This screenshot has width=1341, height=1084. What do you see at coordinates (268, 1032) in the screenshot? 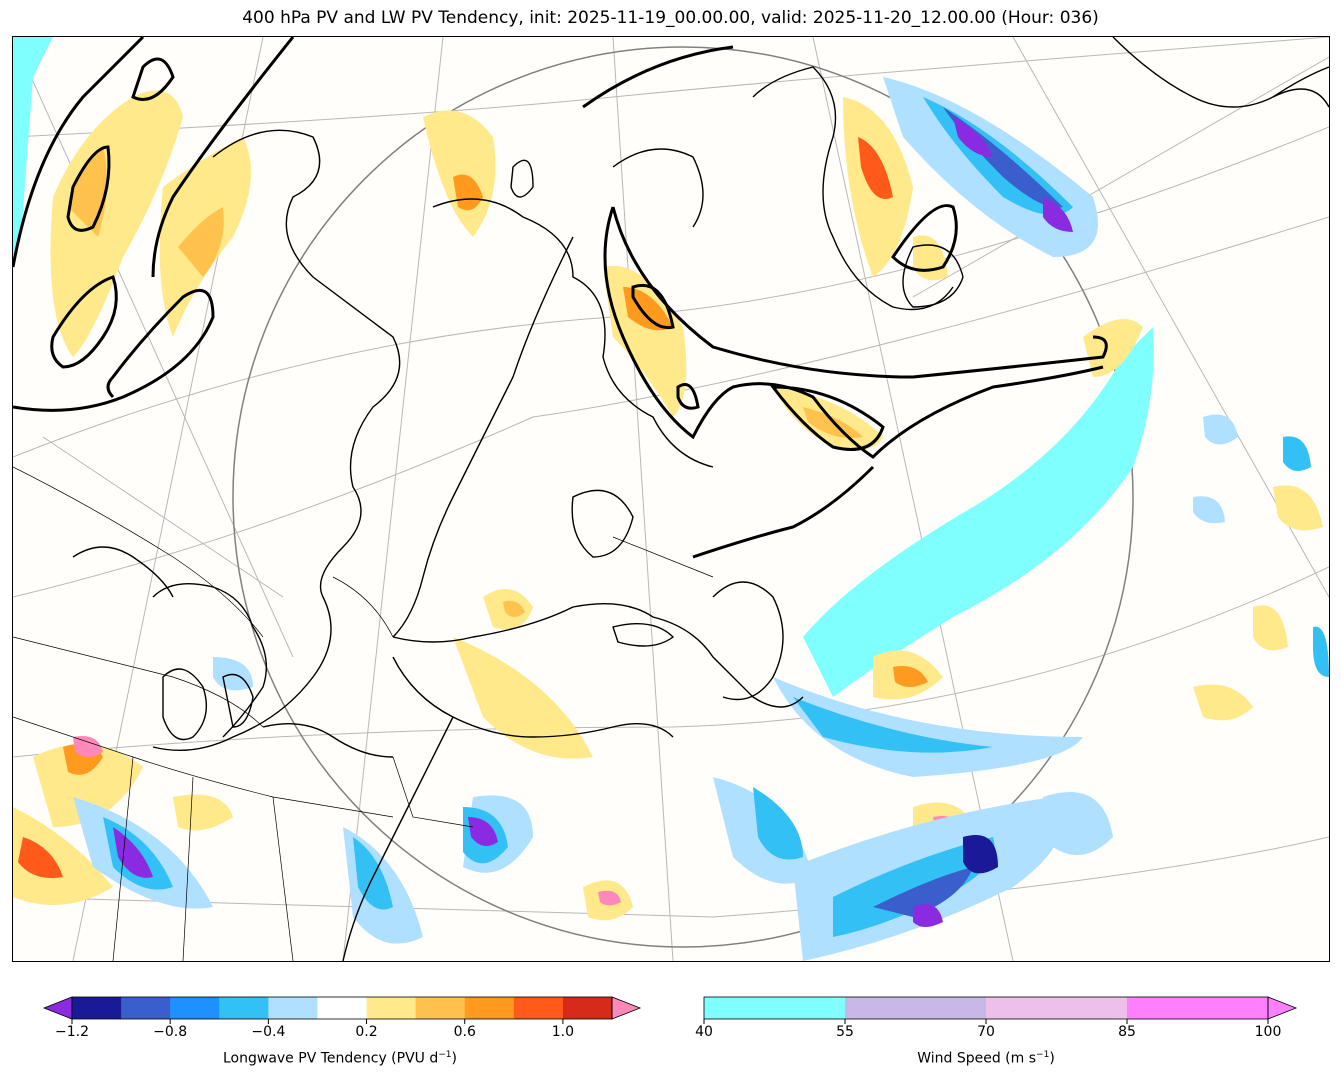
I see `pv-tick-label: −0.4` at bounding box center [268, 1032].